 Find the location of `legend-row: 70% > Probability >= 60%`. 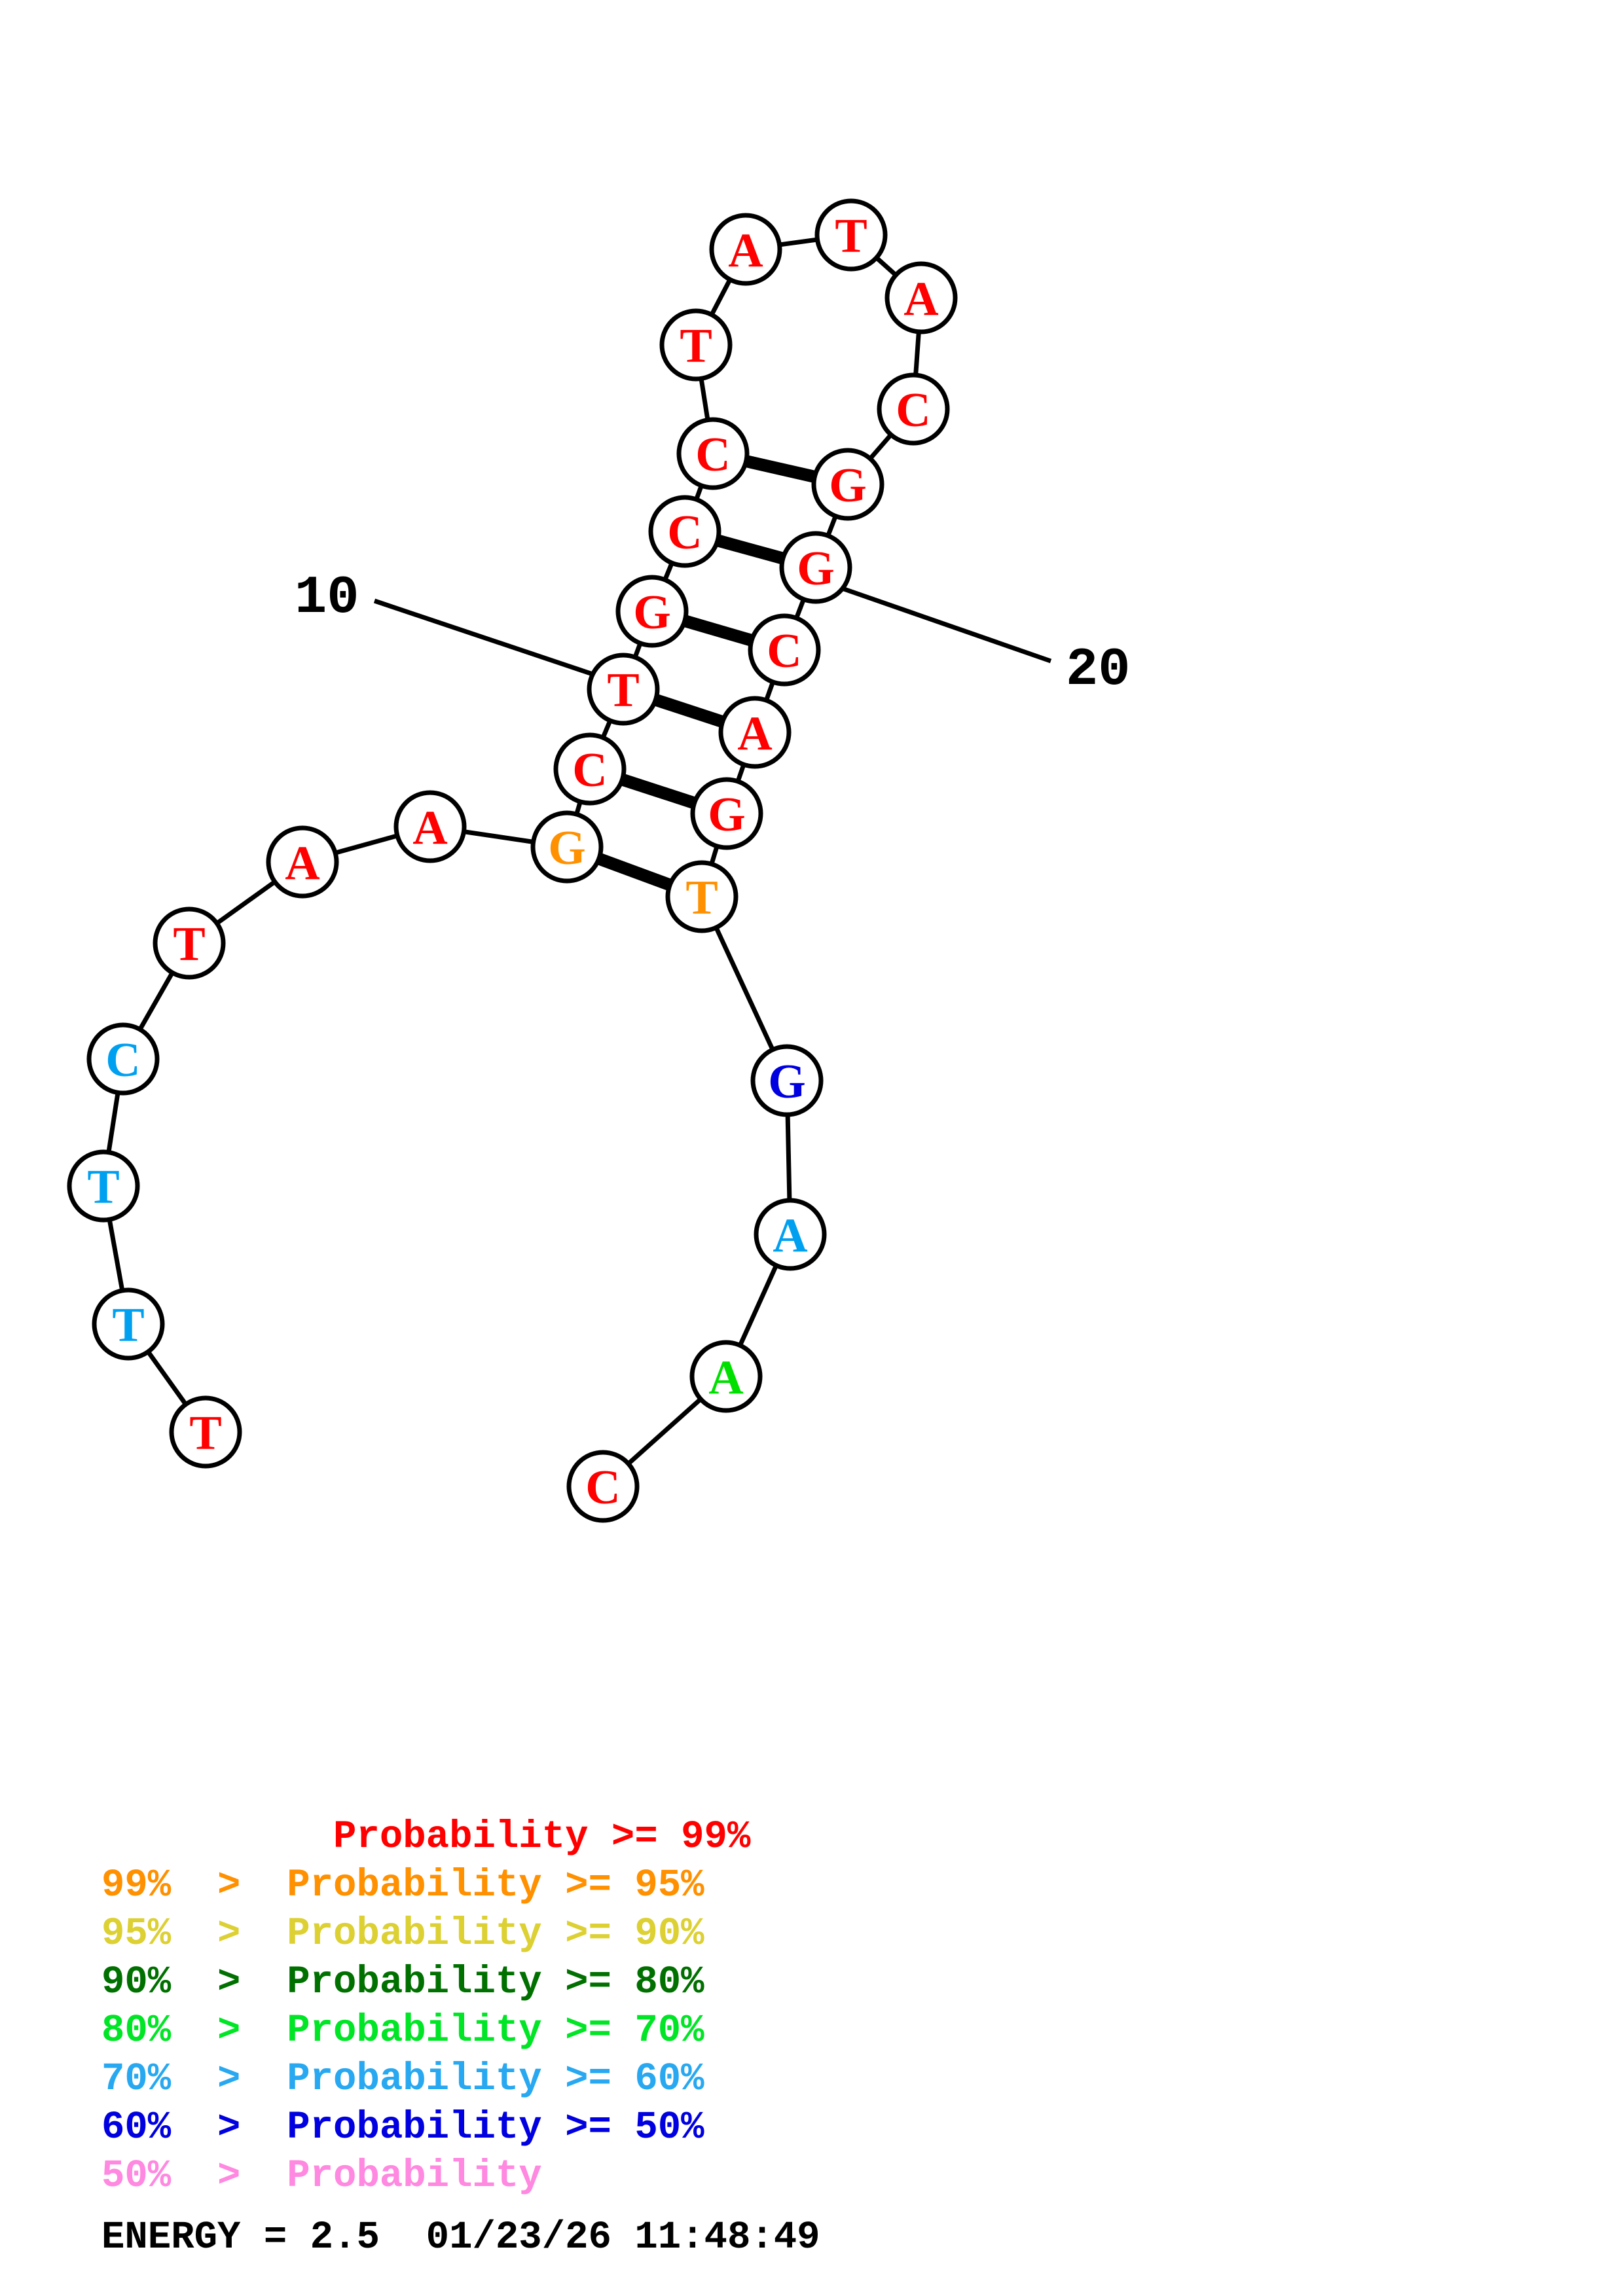

legend-row: 70% > Probability >= 60% is located at coordinates (402, 2079).